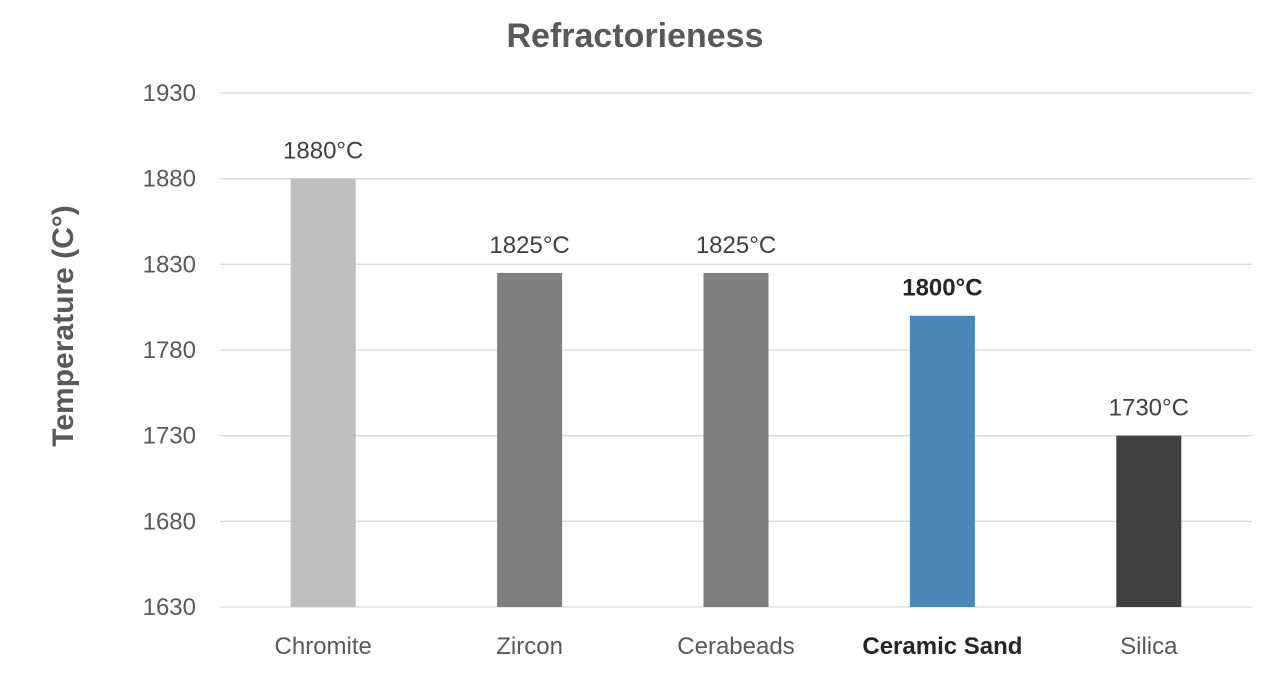 This screenshot has width=1269, height=678. What do you see at coordinates (169, 179) in the screenshot?
I see `y-tick-label: 1880` at bounding box center [169, 179].